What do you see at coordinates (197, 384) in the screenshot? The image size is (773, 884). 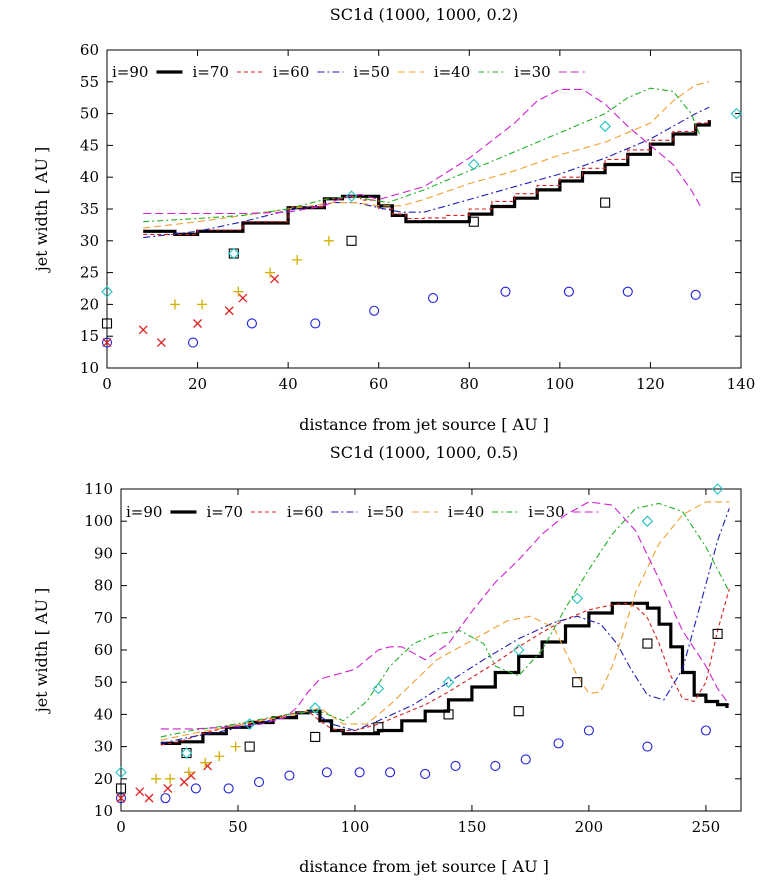 I see `x-tick-label: 20` at bounding box center [197, 384].